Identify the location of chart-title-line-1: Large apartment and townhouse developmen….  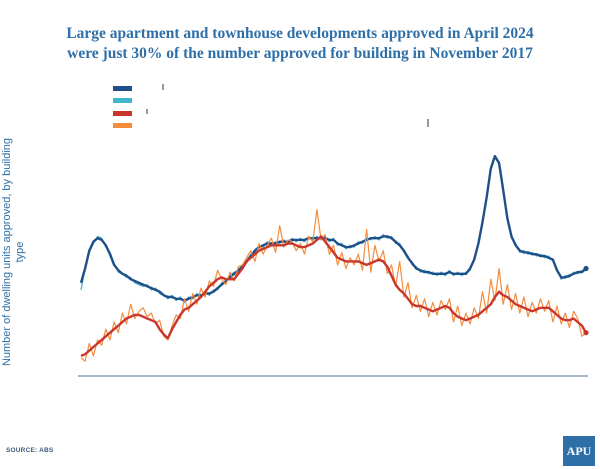
(300, 33).